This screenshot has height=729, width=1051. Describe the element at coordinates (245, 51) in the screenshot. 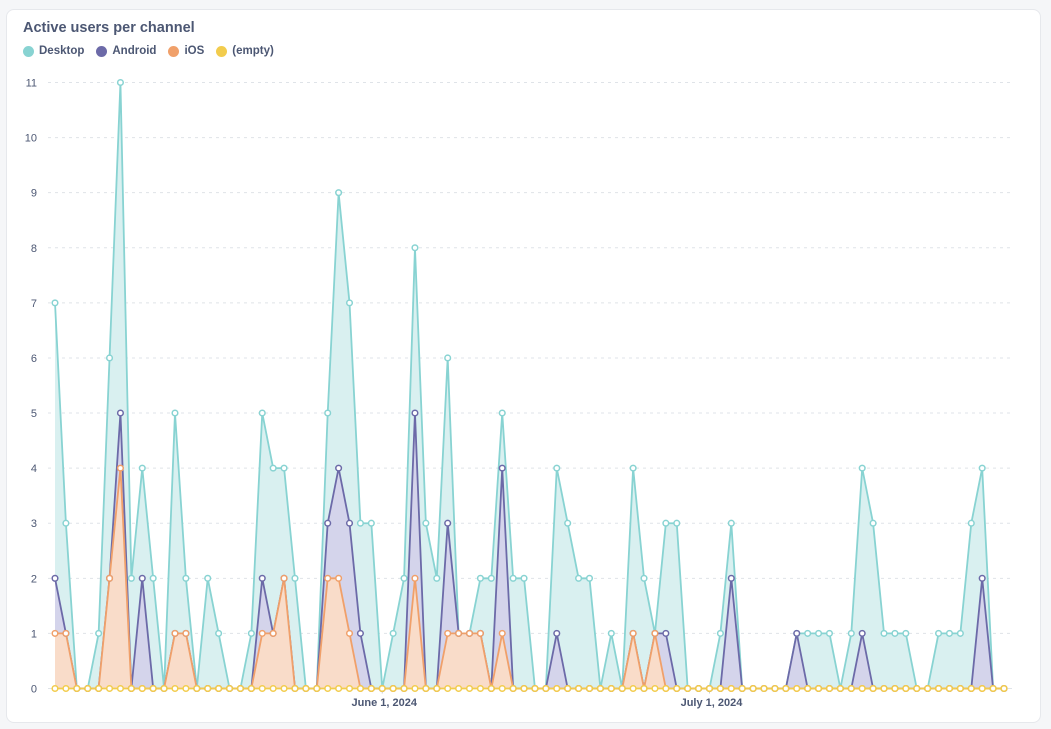

I see `legend-item-empty: (empty)` at that location.